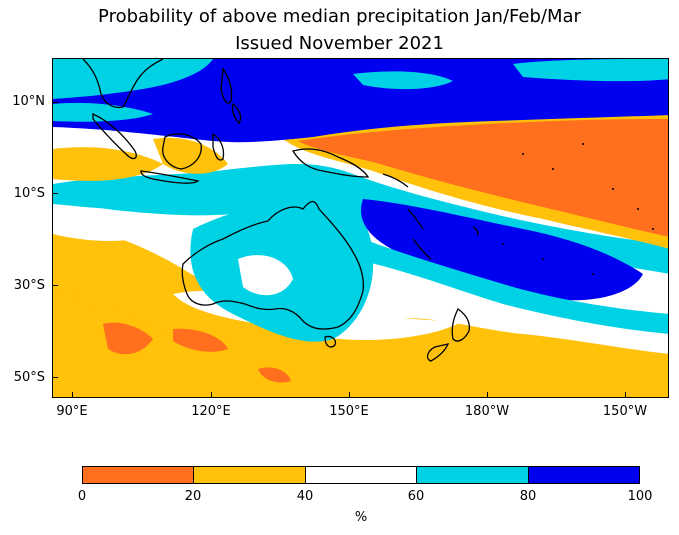 Image resolution: width=679 pixels, height=535 pixels. What do you see at coordinates (416, 496) in the screenshot?
I see `colorbar-tick-label: 60` at bounding box center [416, 496].